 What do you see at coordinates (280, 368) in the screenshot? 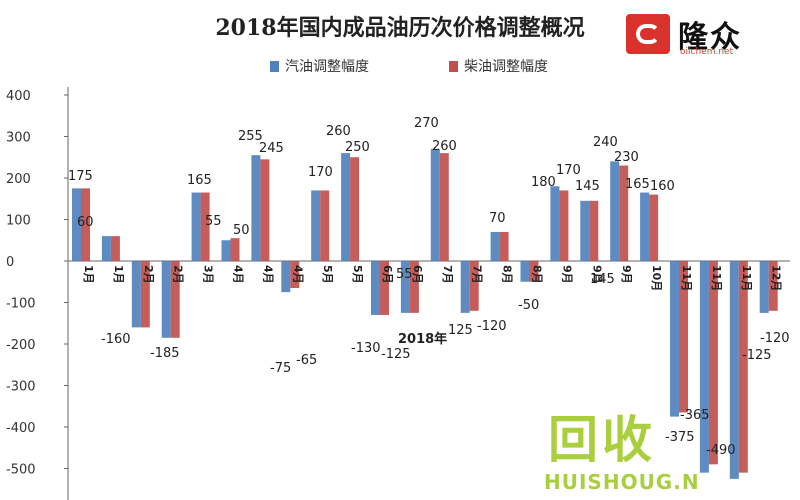
I see `data-label-9: -75` at bounding box center [280, 368].